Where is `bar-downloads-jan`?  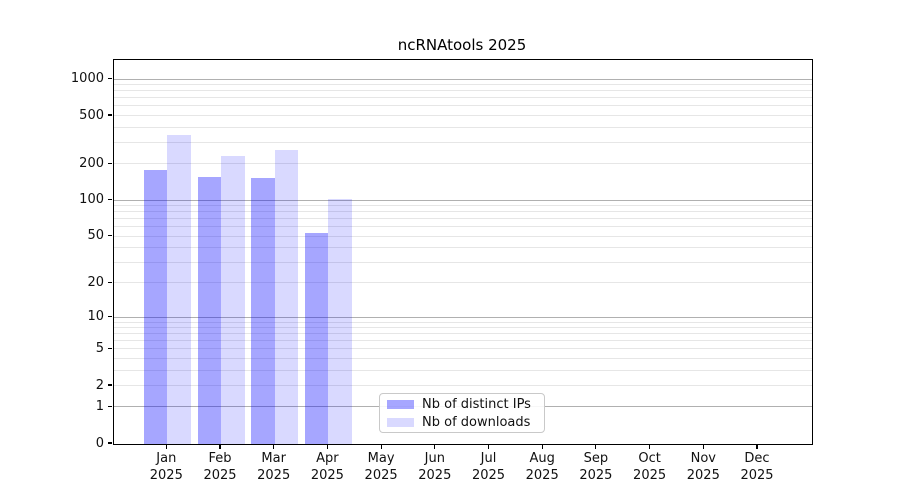 bar-downloads-jan is located at coordinates (179, 289).